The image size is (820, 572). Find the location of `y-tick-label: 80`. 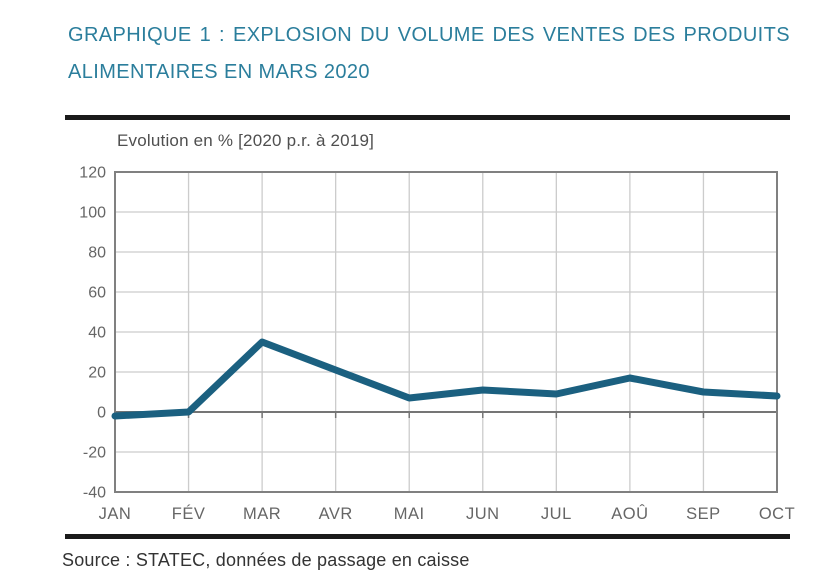

y-tick-label: 80 is located at coordinates (97, 253).